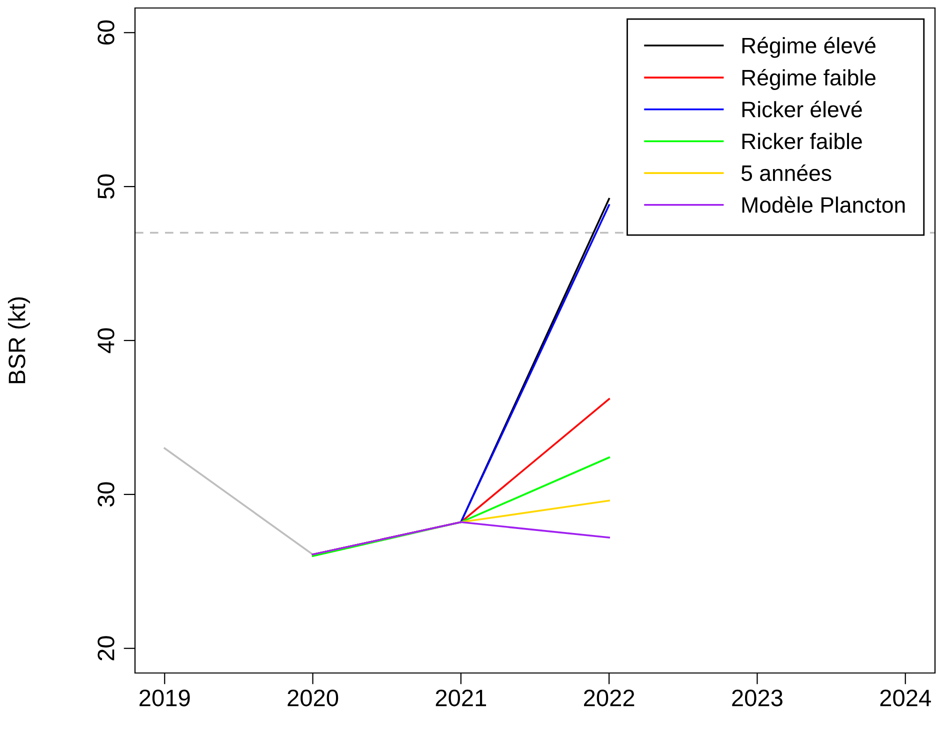 This screenshot has height=738, width=938. Describe the element at coordinates (809, 79) in the screenshot. I see `legend-label: Régime faible` at that location.